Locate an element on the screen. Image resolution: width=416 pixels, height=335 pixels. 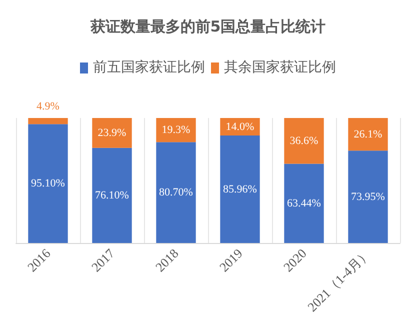
data-label: 85.96% is located at coordinates (240, 189).